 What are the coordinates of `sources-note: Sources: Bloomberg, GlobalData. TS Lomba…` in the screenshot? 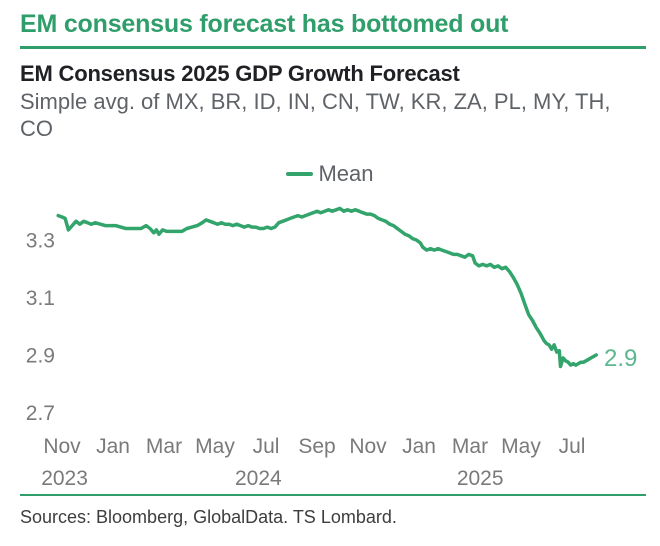 It's located at (208, 517).